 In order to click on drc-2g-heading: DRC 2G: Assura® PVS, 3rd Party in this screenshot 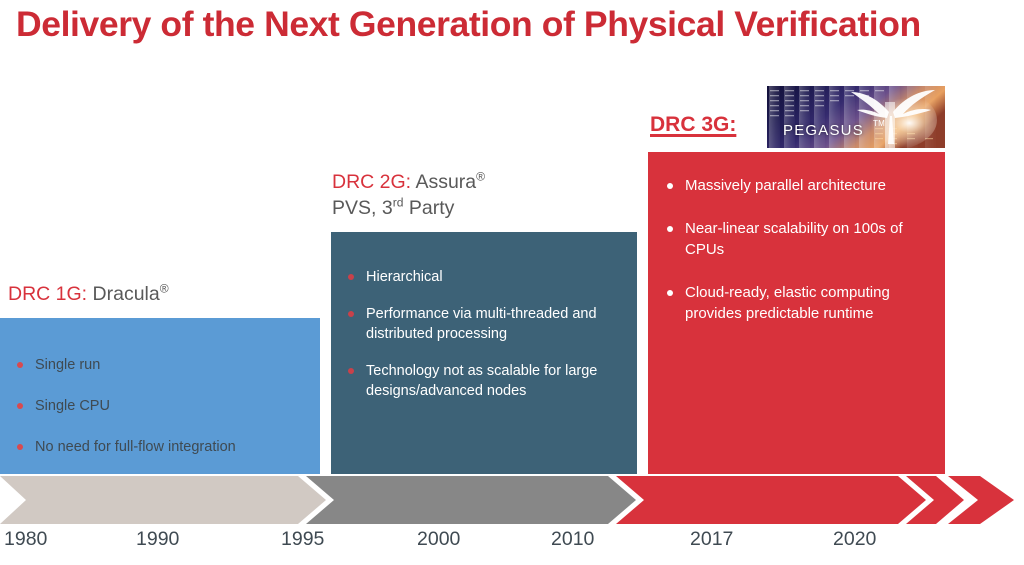, I will do `click(408, 196)`.